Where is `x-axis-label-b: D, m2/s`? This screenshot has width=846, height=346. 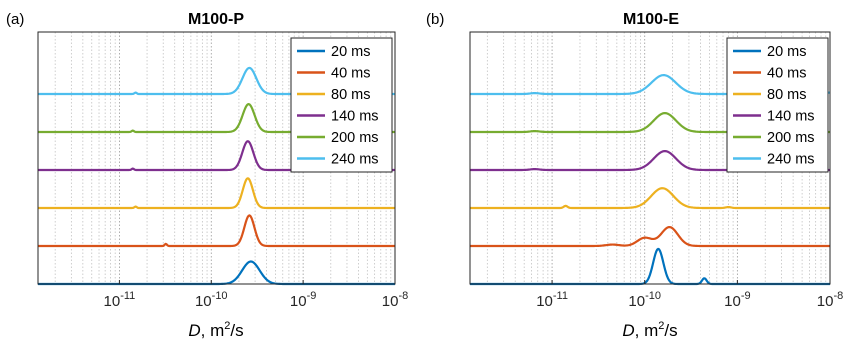
x-axis-label-b: D, m2/s is located at coordinates (649, 330).